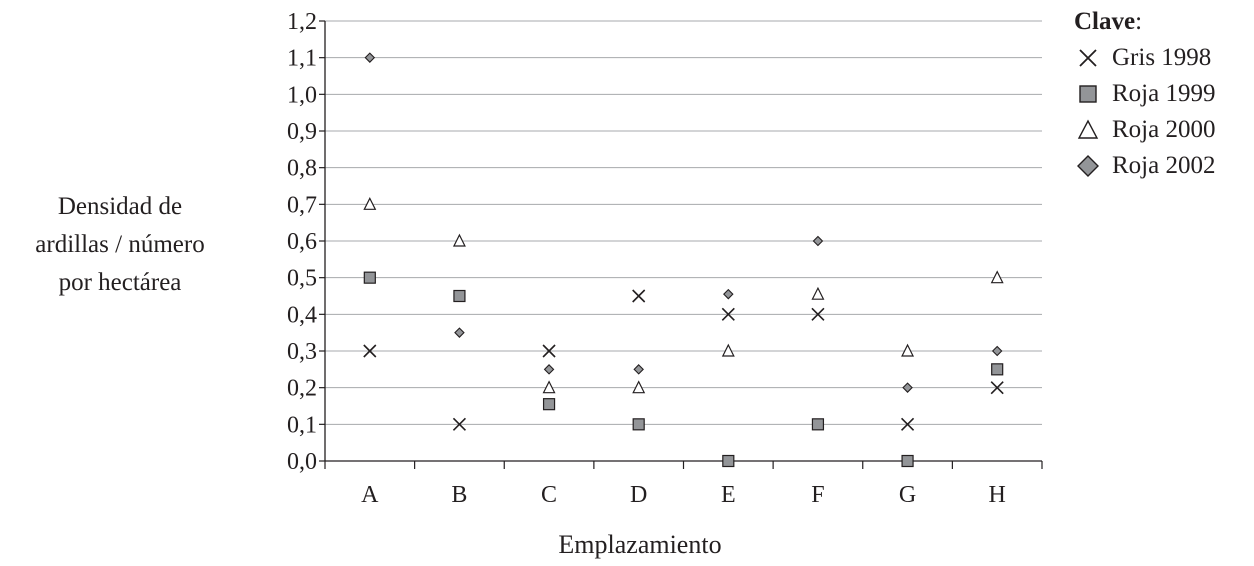 The height and width of the screenshot is (566, 1254). Describe the element at coordinates (302, 279) in the screenshot. I see `y-tick-label: 0,5` at that location.